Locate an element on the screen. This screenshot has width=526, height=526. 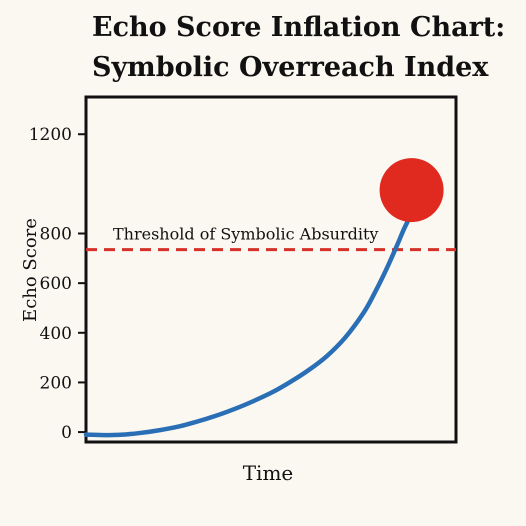
y-tick-label-0: 0 is located at coordinates (66, 433).